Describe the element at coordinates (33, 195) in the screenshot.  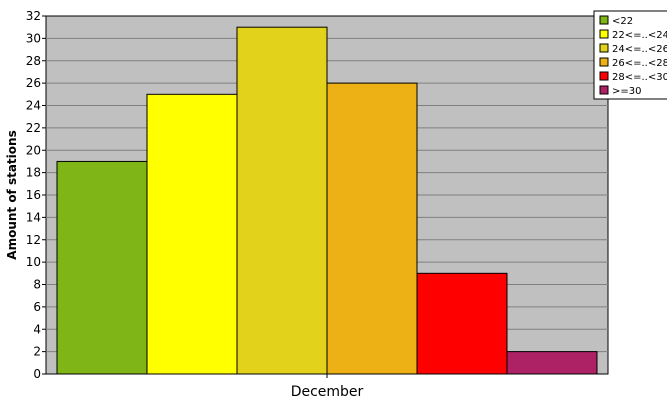
I see `y-tick-label: 16` at that location.